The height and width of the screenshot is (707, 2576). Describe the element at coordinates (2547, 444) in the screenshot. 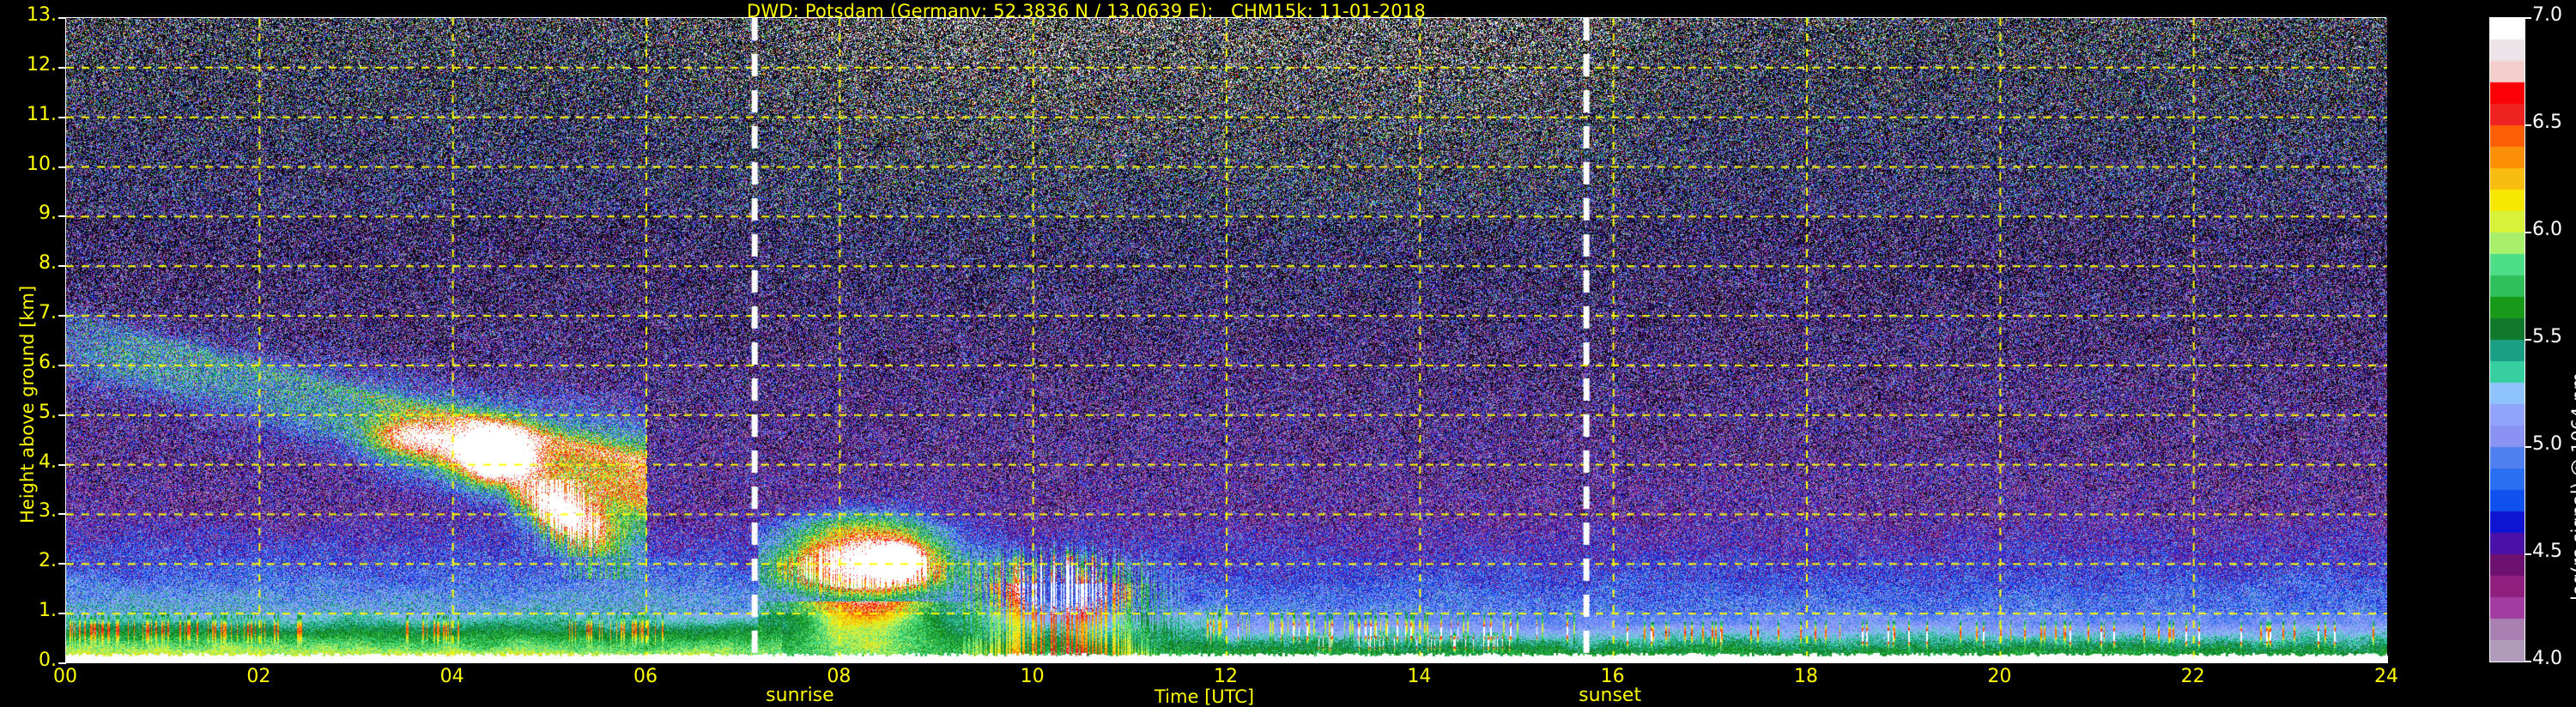

I see `colorbar-tick-label: 5.0` at that location.